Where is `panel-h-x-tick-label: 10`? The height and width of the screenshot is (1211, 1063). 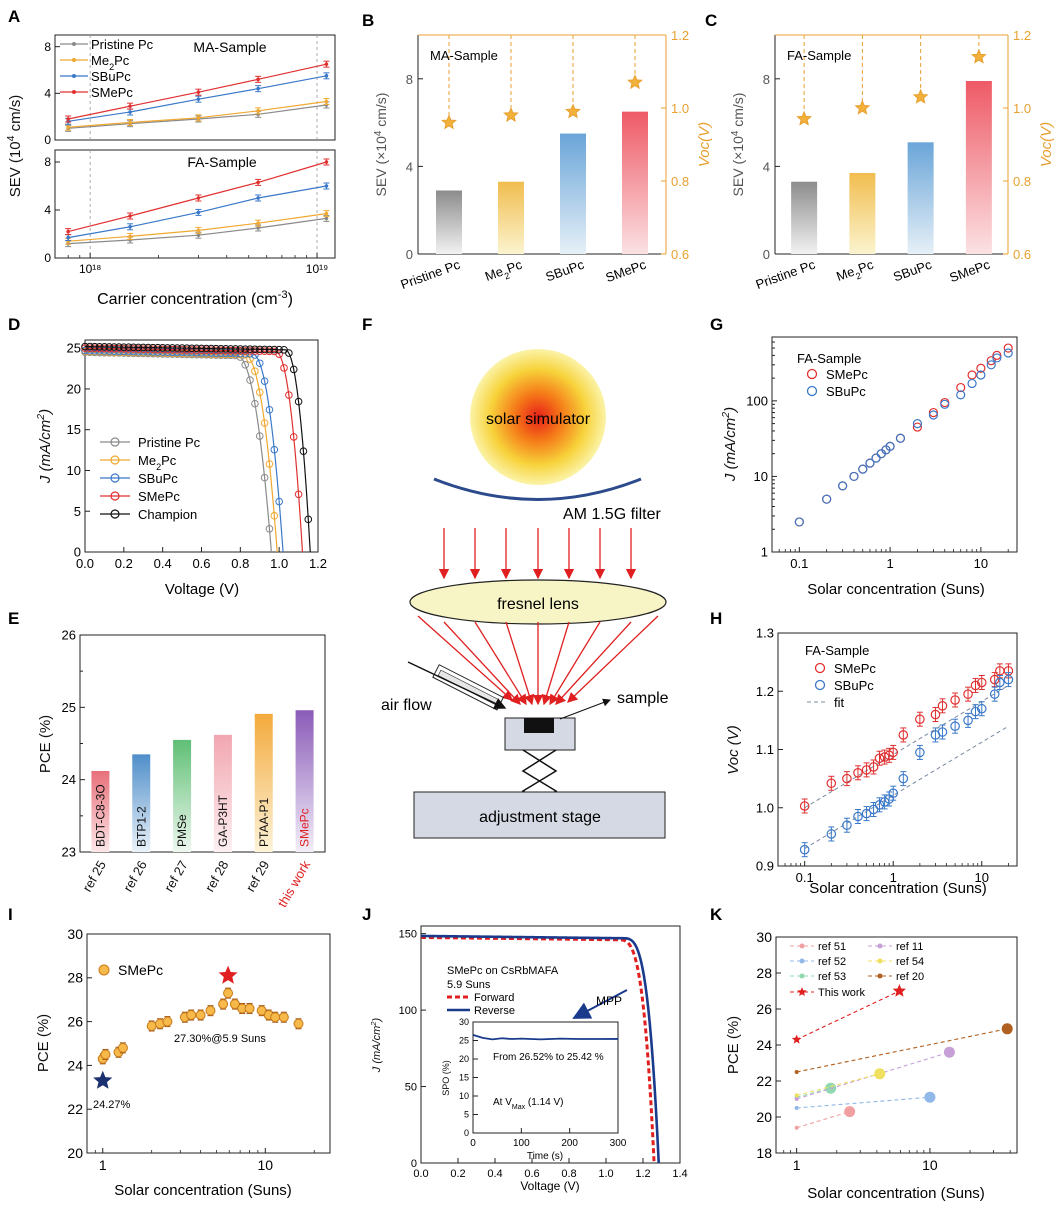
panel-h-x-tick-label: 10 is located at coordinates (982, 877).